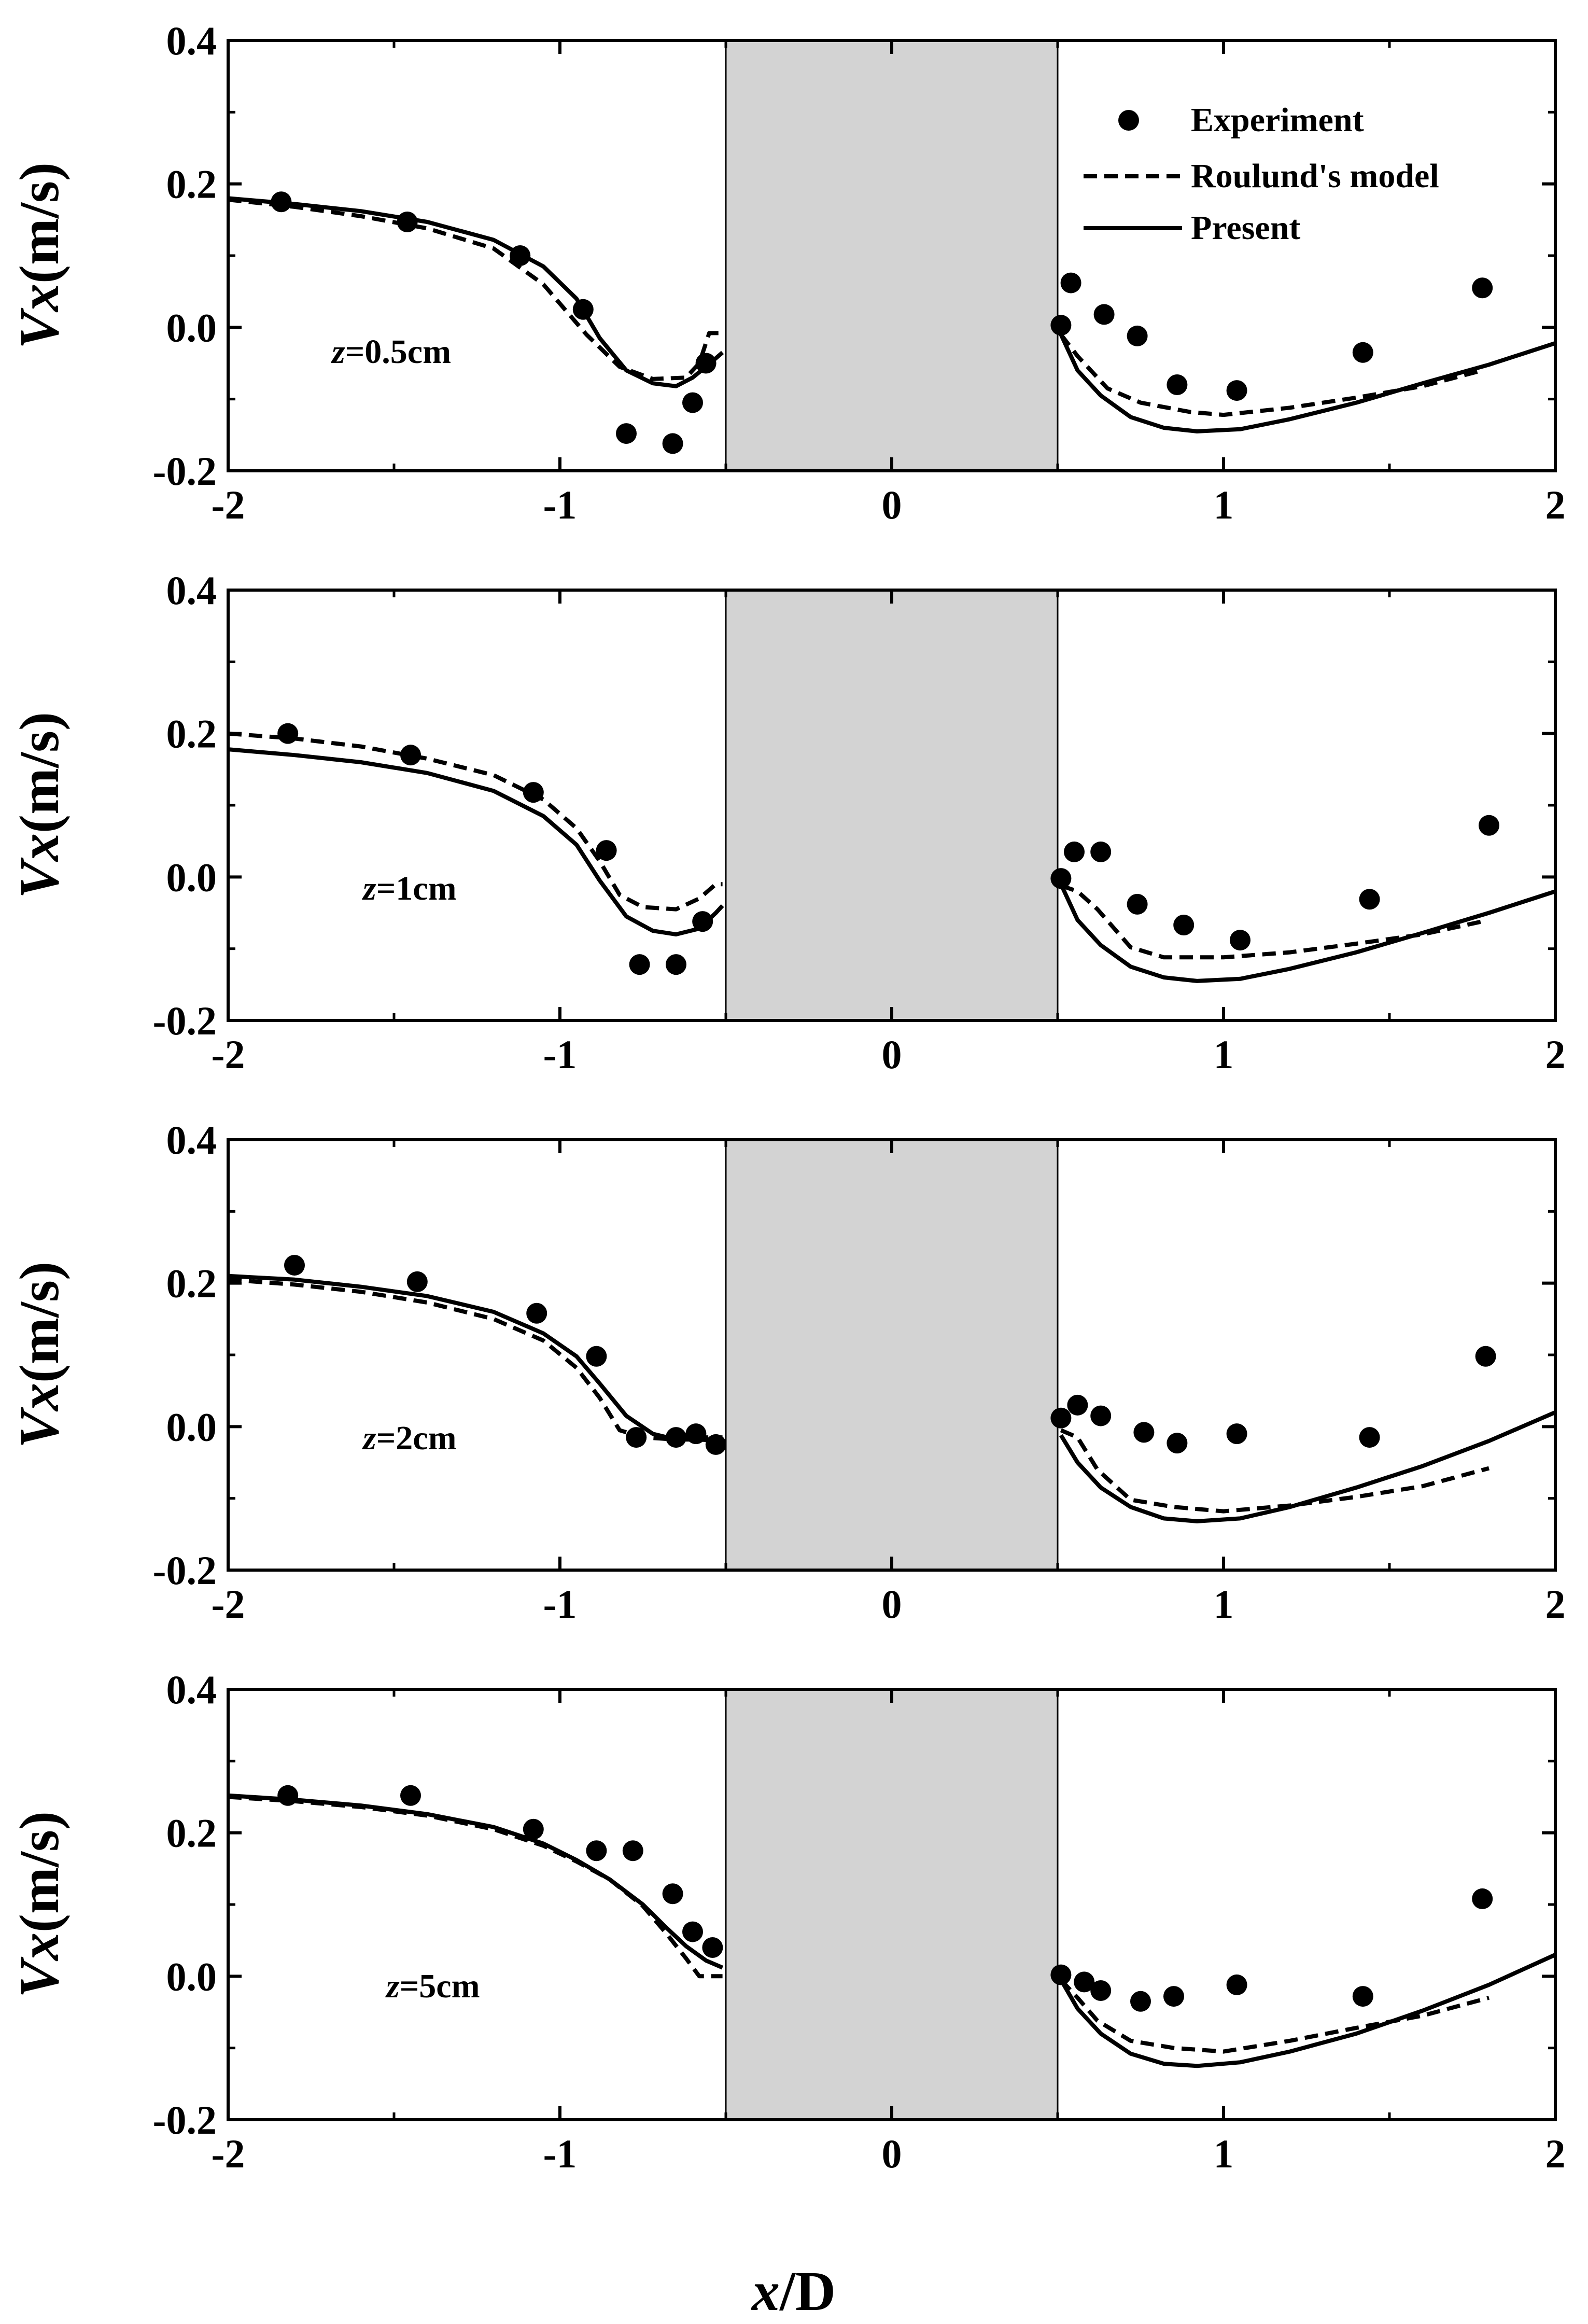 This screenshot has height=2324, width=1588. I want to click on legend: Experiment Roulund's model Present, so click(1261, 174).